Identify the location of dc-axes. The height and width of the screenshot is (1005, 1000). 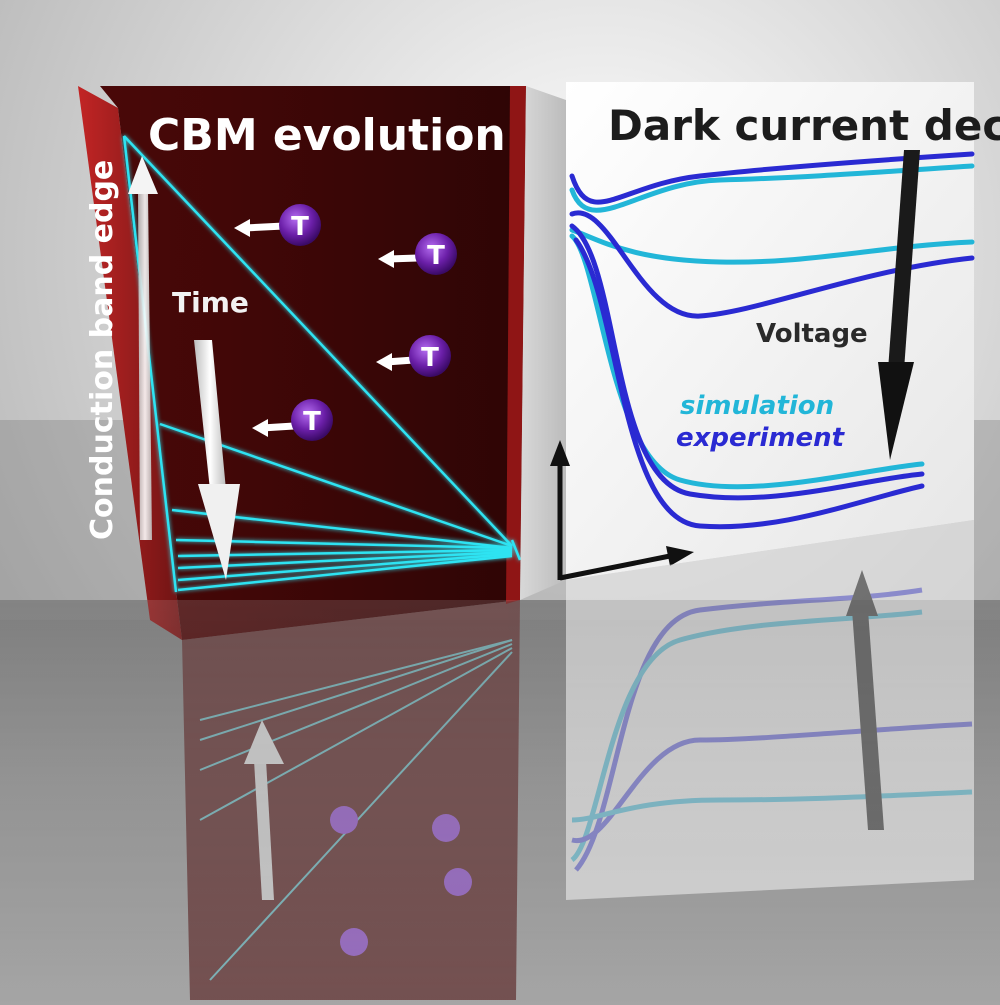
(622, 510).